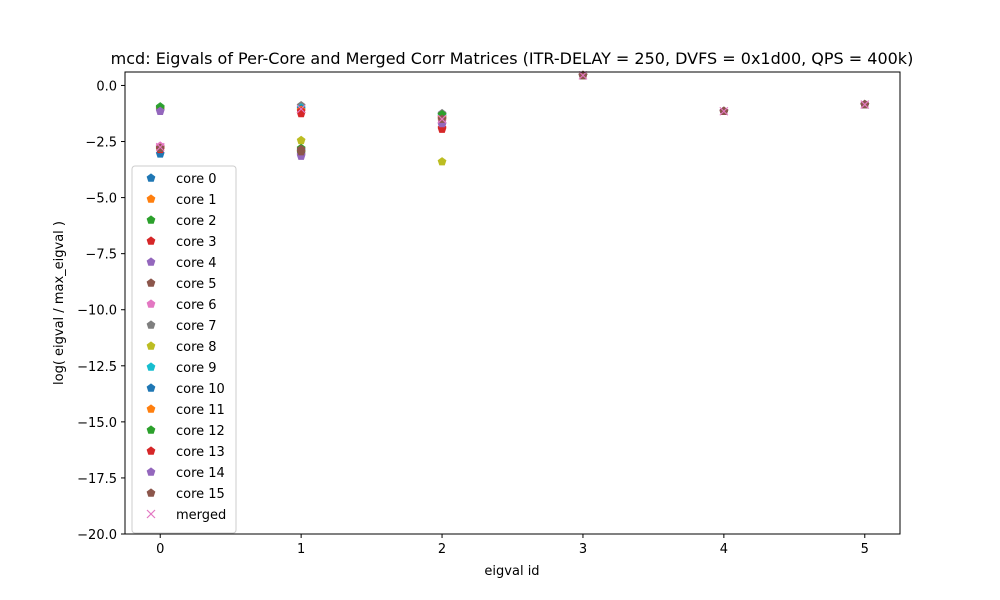 This screenshot has height=600, width=1000. I want to click on legend-entry: core 7, so click(181, 326).